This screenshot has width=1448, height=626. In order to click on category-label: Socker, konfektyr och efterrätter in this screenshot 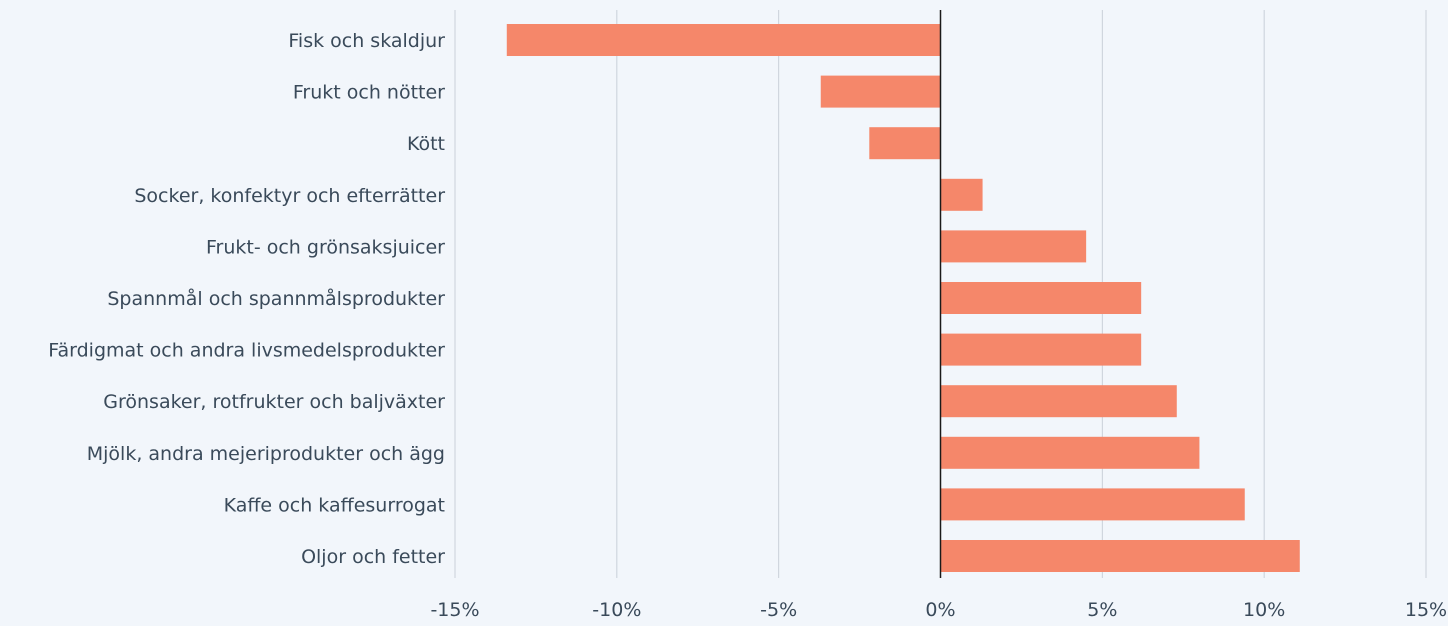, I will do `click(289, 196)`.